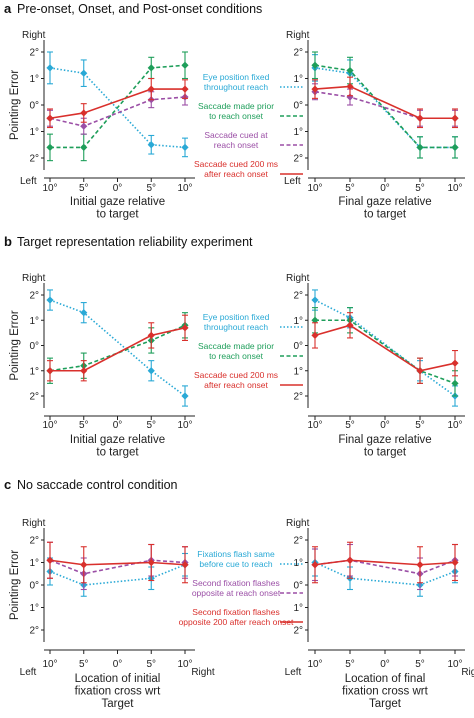 The height and width of the screenshot is (718, 474). I want to click on x-axis-label: Location of initial, so click(118, 679).